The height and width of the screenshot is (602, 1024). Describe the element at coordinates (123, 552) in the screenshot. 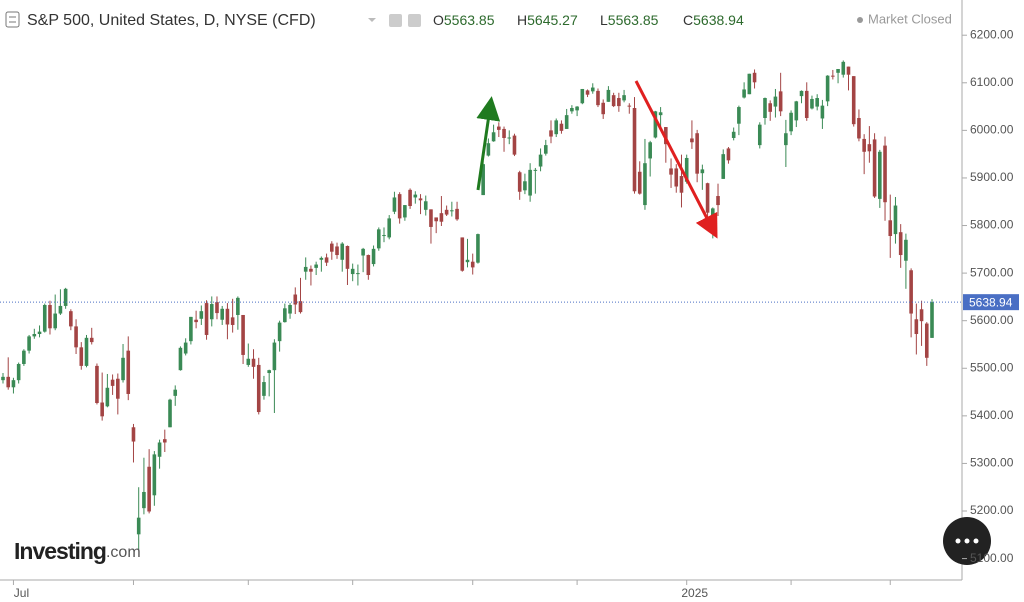

I see `brand-suffix: .com` at that location.